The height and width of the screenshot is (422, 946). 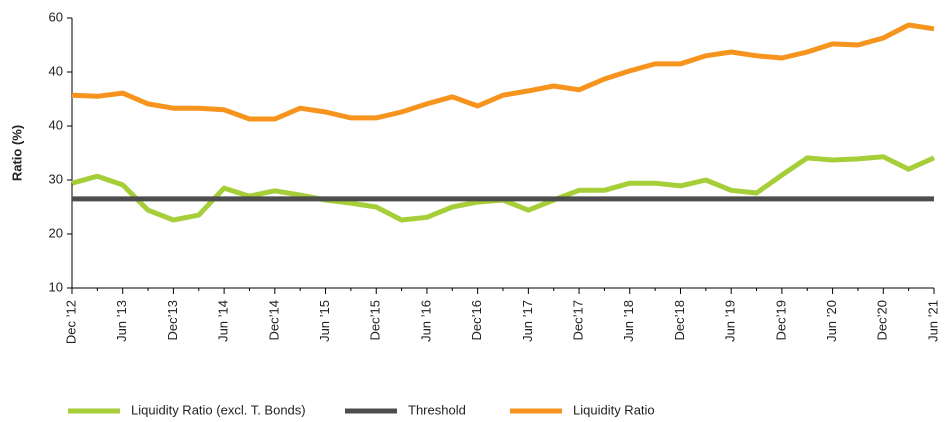 What do you see at coordinates (882, 320) in the screenshot?
I see `x-tick-label: Dec’20` at bounding box center [882, 320].